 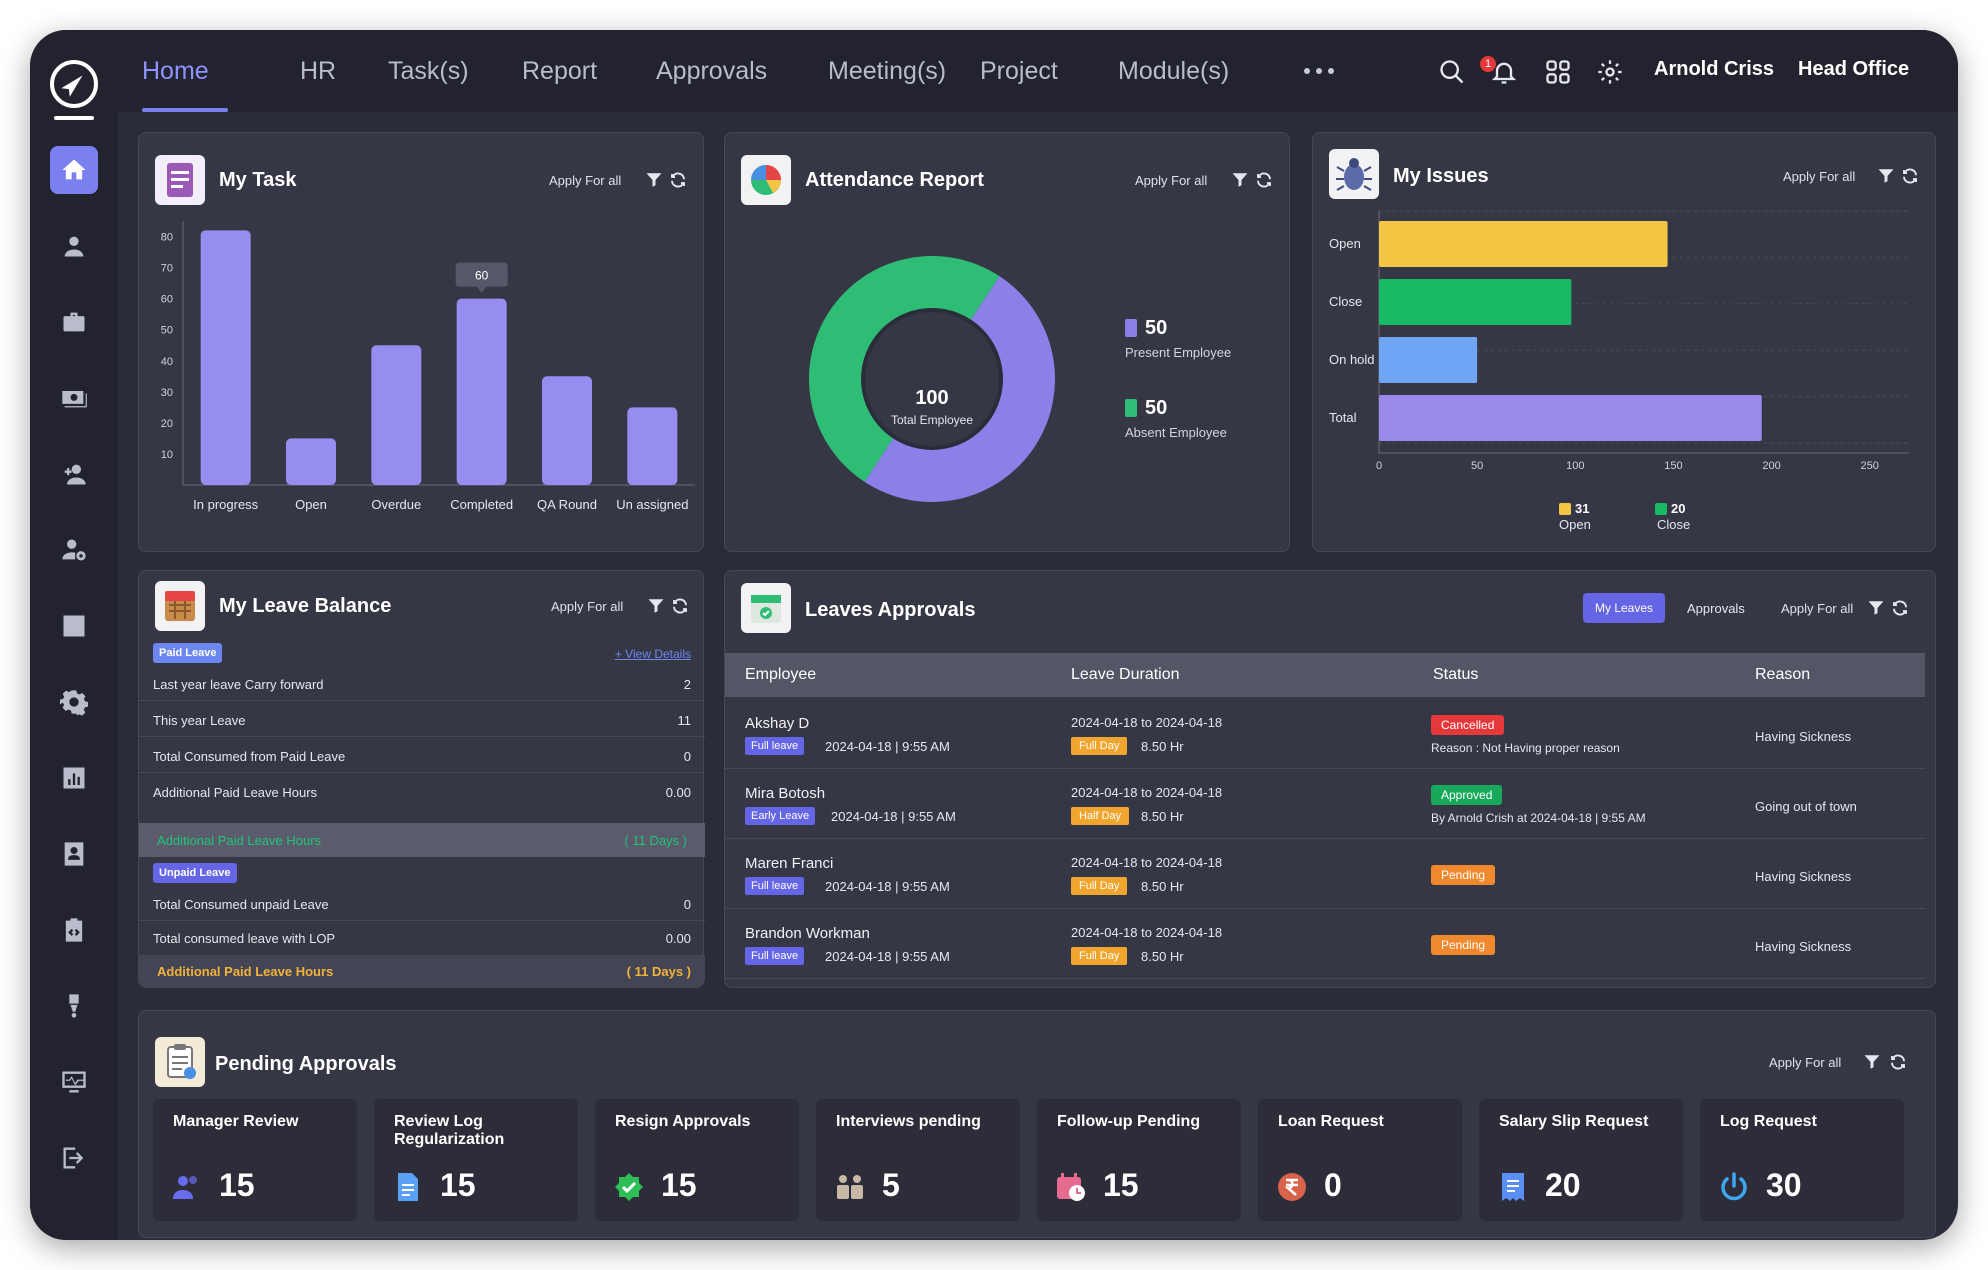 I want to click on leave-datetime: 2024-04-18 | 9:55 AM, so click(x=887, y=886).